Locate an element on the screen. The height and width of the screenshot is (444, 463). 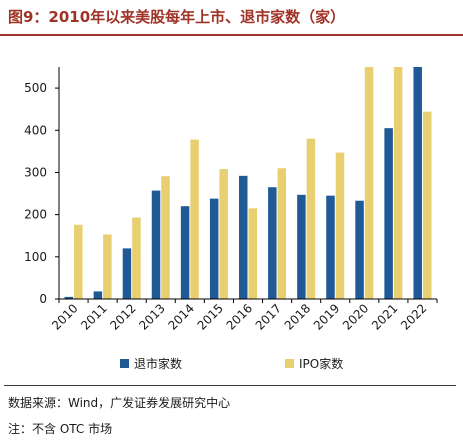
x-tick-label: 2015 is located at coordinates (210, 316).